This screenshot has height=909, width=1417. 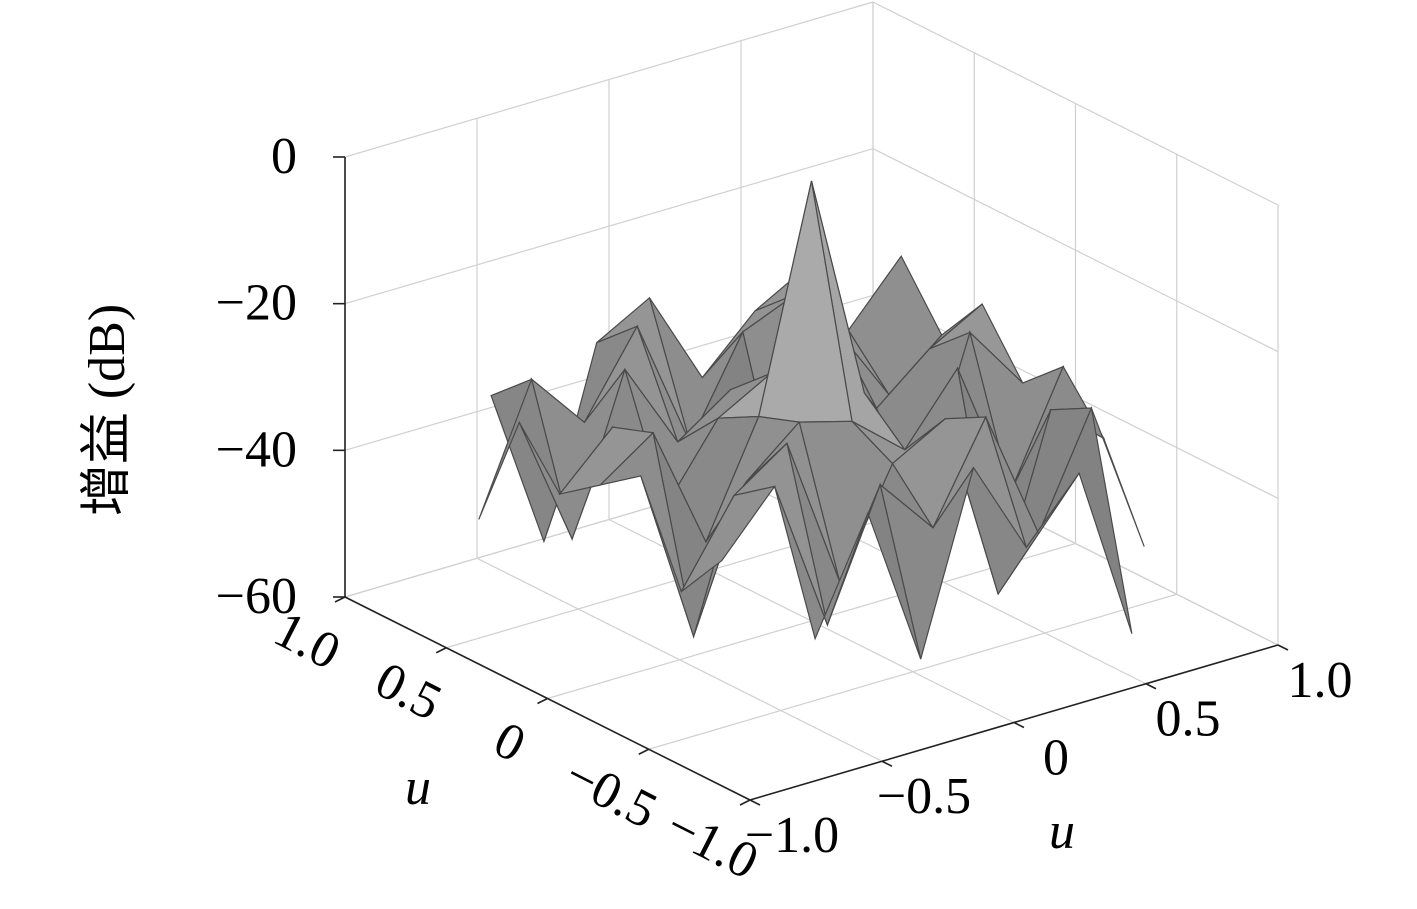 I want to click on x-axis-title: u, so click(x=418, y=787).